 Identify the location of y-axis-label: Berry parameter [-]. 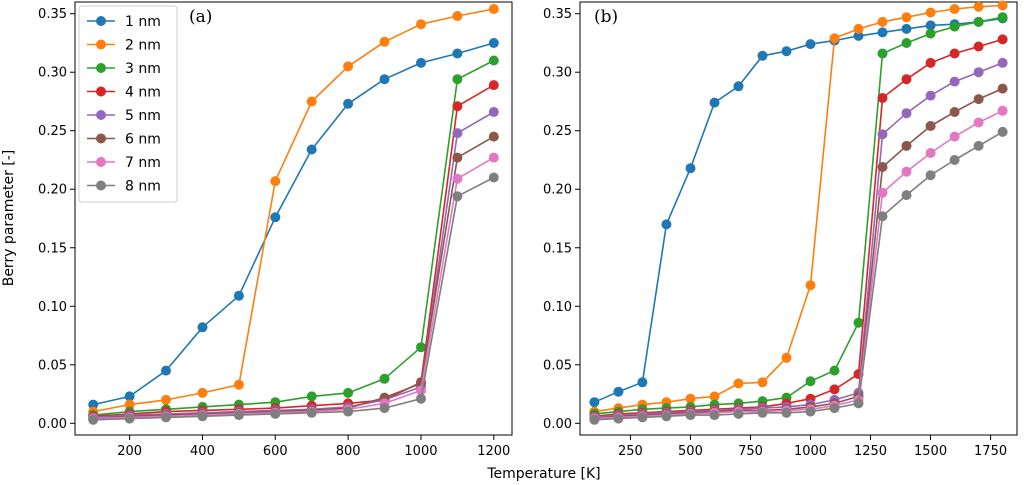
(9, 218).